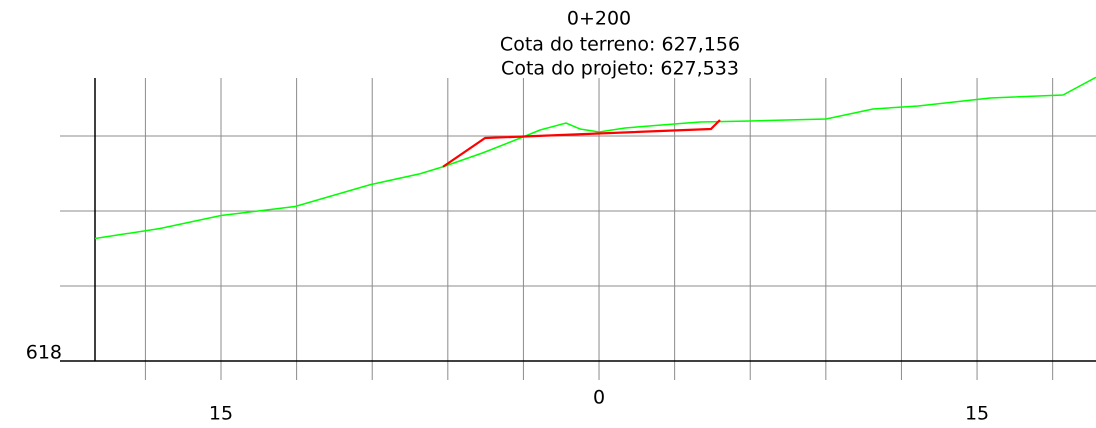  What do you see at coordinates (581, 143) in the screenshot?
I see `series-line` at bounding box center [581, 143].